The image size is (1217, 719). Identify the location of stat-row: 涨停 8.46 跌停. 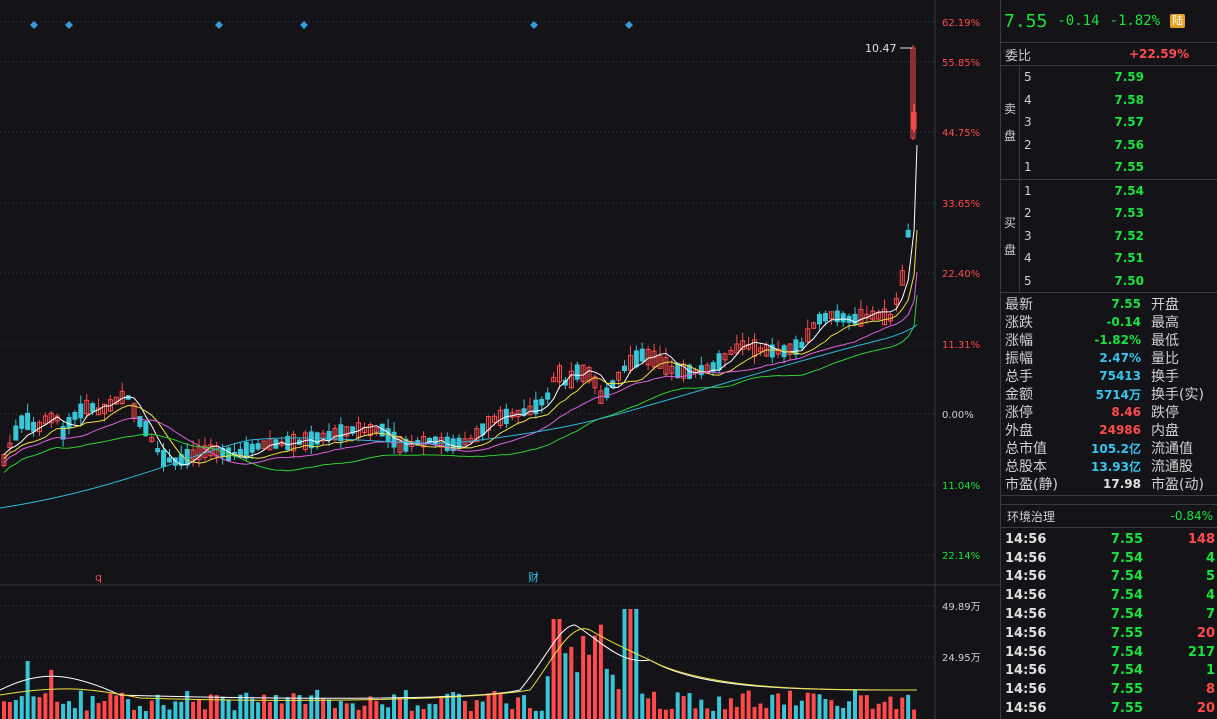
(1111, 412).